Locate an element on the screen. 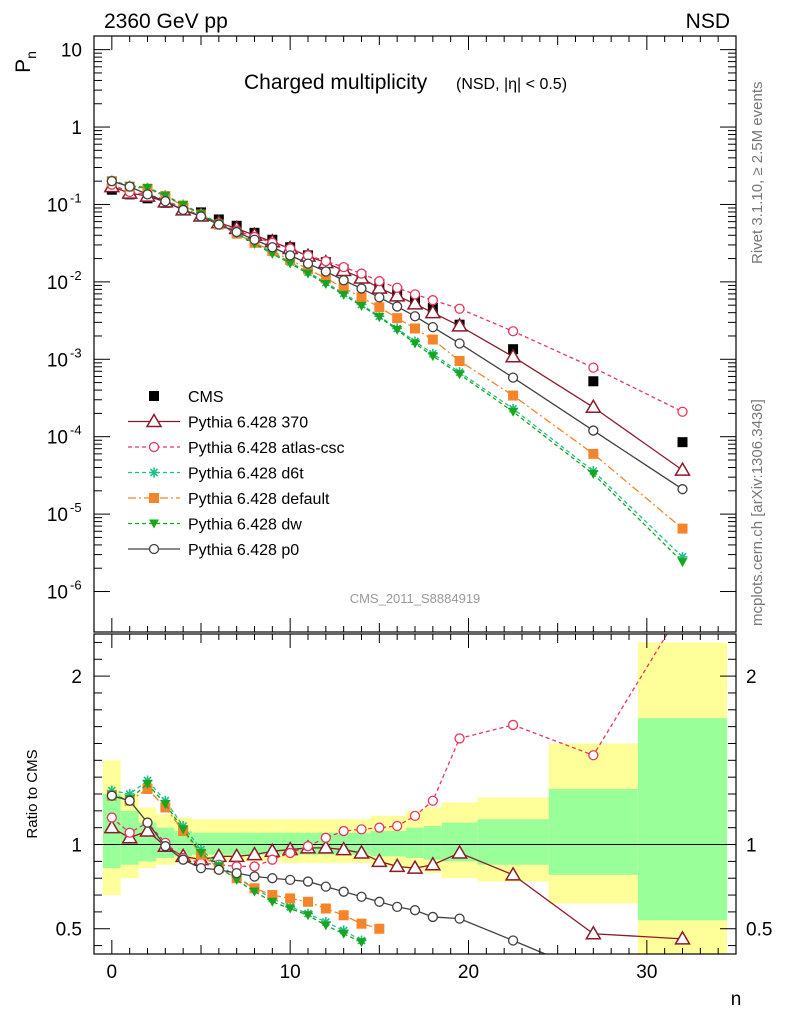 This screenshot has width=786, height=1024. top-ytick-label-1: 1 is located at coordinates (76, 128).